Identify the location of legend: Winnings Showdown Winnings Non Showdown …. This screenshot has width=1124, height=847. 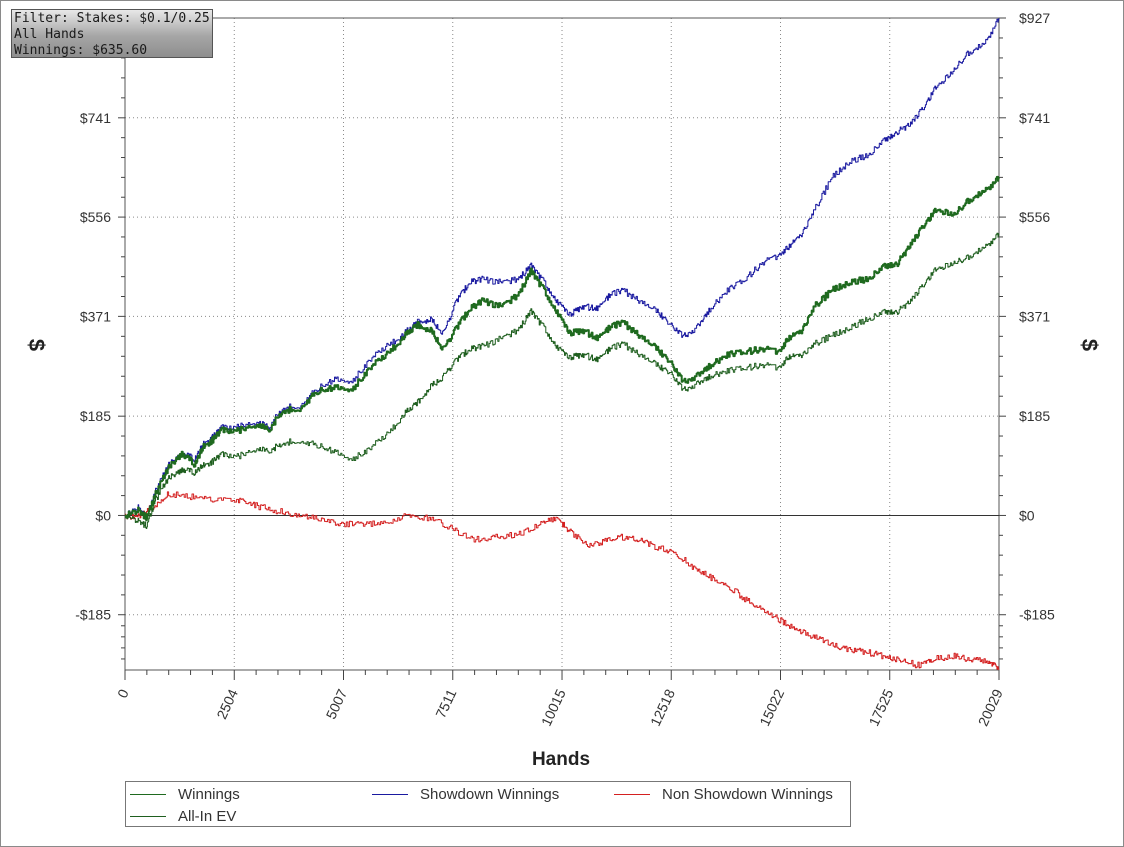
(488, 804).